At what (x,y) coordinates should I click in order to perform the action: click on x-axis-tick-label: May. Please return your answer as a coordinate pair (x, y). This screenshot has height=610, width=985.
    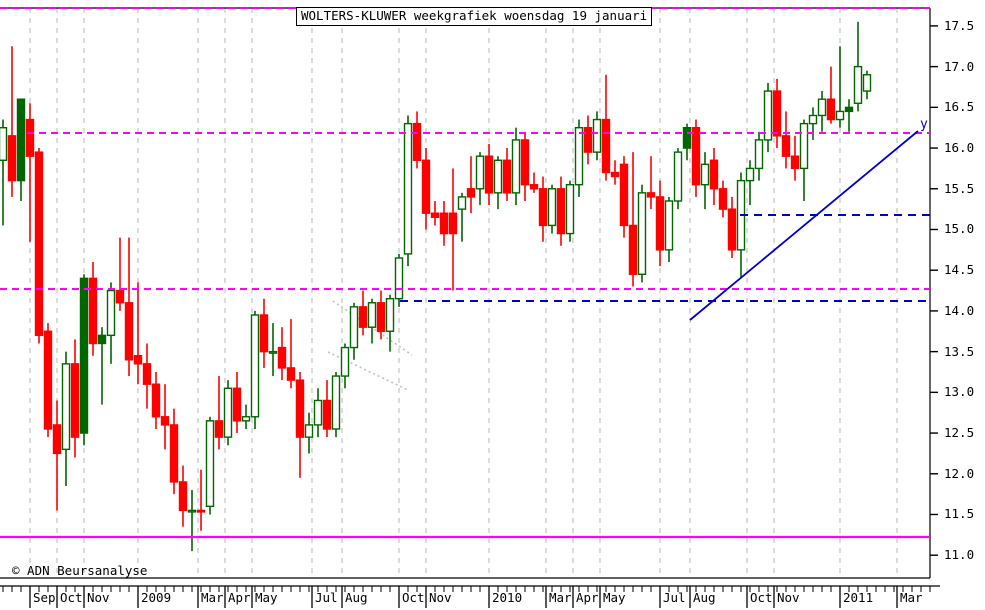
    Looking at the image, I should click on (266, 597).